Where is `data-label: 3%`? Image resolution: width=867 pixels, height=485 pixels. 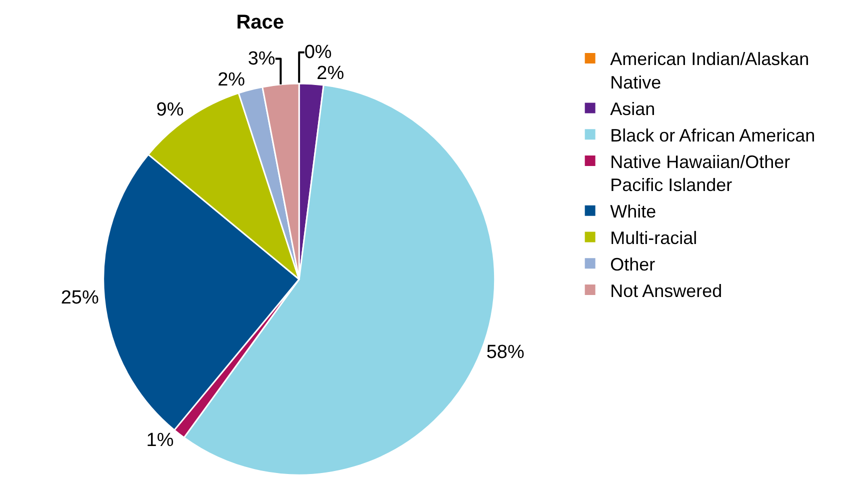 data-label: 3% is located at coordinates (262, 59).